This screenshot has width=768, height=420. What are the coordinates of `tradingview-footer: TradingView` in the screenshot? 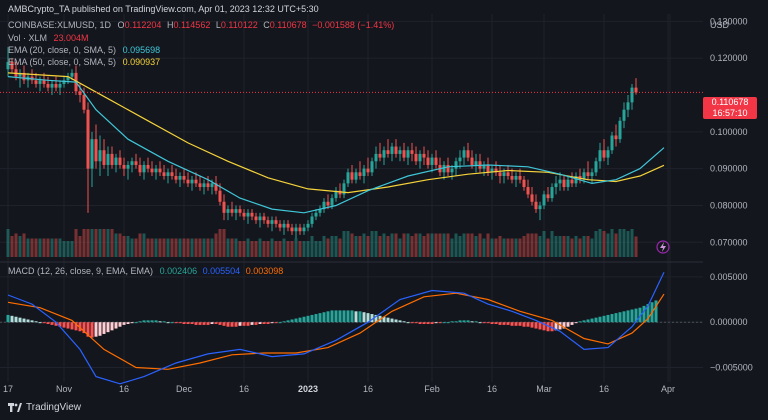 It's located at (44, 407).